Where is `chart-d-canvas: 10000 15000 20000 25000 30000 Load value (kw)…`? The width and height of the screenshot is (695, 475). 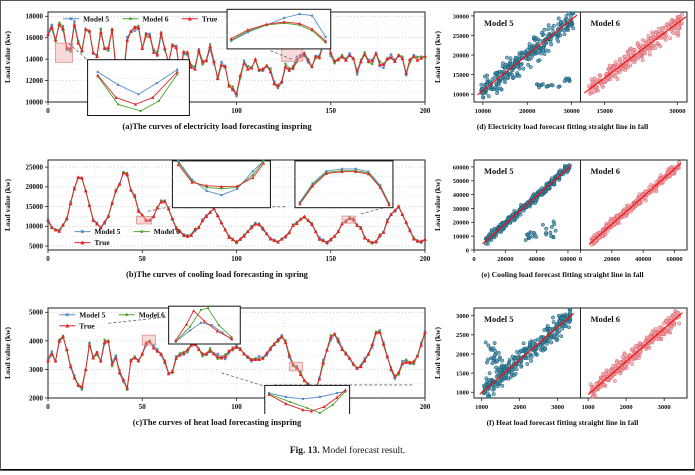
chart-d-canvas: 10000 15000 20000 25000 30000 Load value (kw)… is located at coordinates (562, 62).